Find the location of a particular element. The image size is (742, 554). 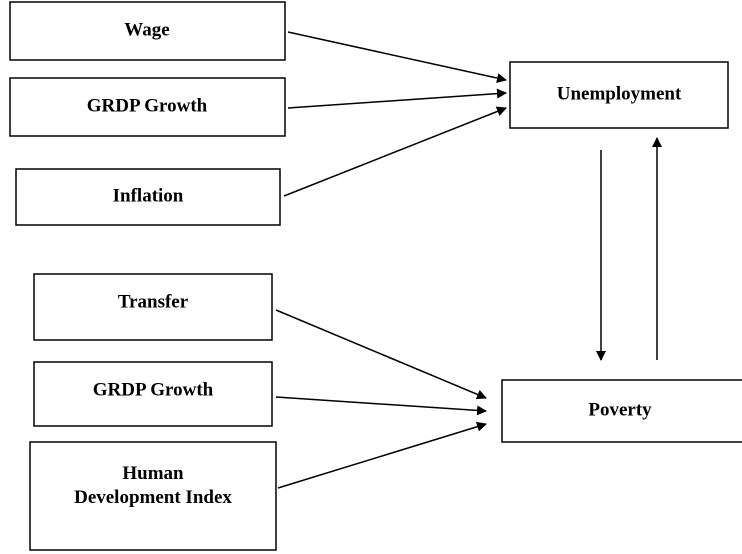

node-label-wrap: Human Development Index is located at coordinates (153, 485).